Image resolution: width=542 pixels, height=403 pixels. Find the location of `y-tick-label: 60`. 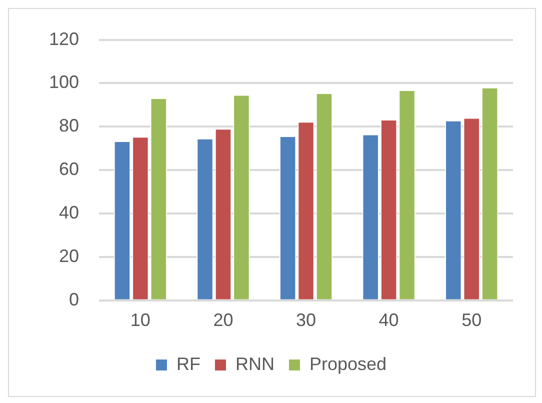

y-tick-label: 60 is located at coordinates (69, 169).